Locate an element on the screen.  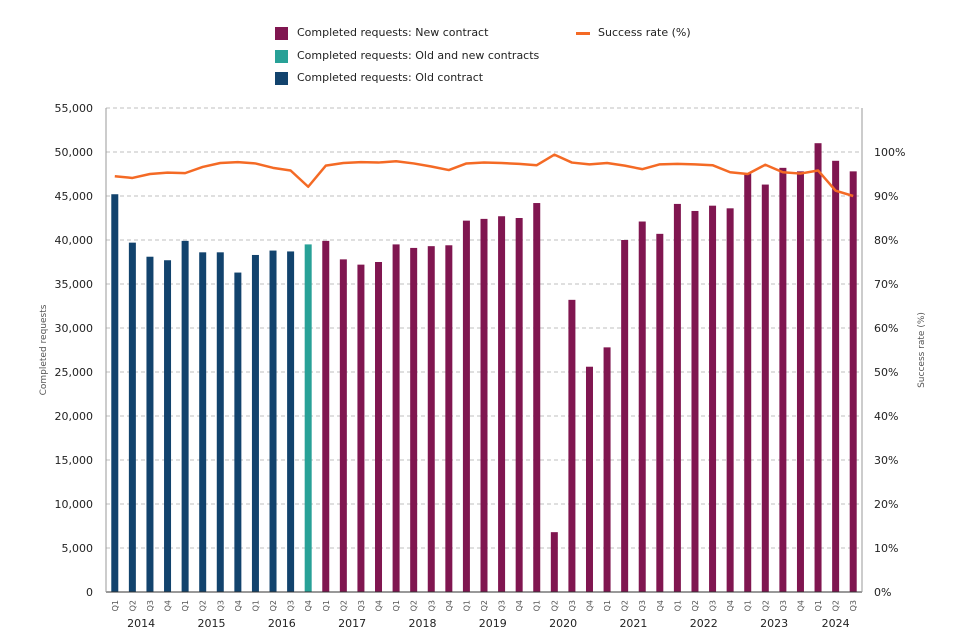
legend-swatch-success-rate is located at coordinates (583, 33).